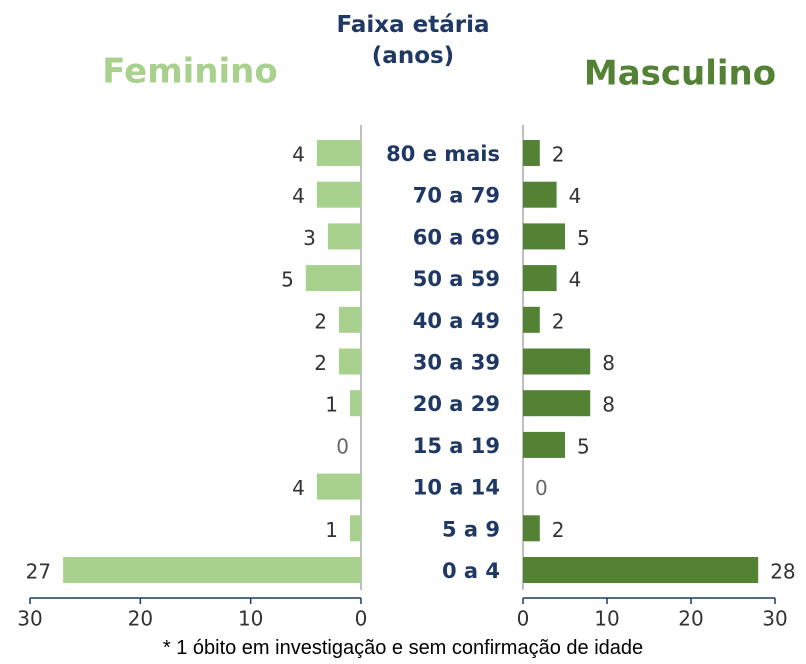  I want to click on series-header: Feminino, so click(189, 72).